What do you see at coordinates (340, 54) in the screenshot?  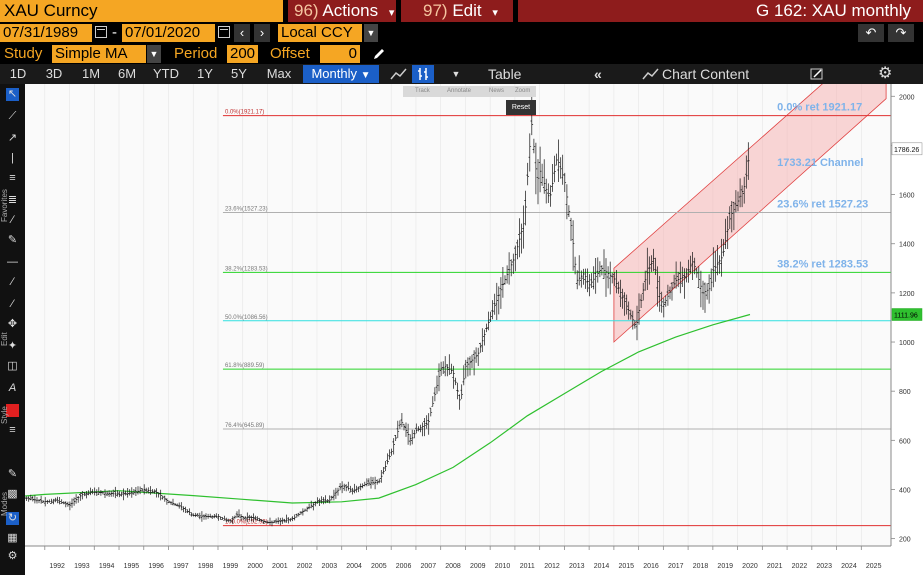 I see `offset-field: 0` at bounding box center [340, 54].